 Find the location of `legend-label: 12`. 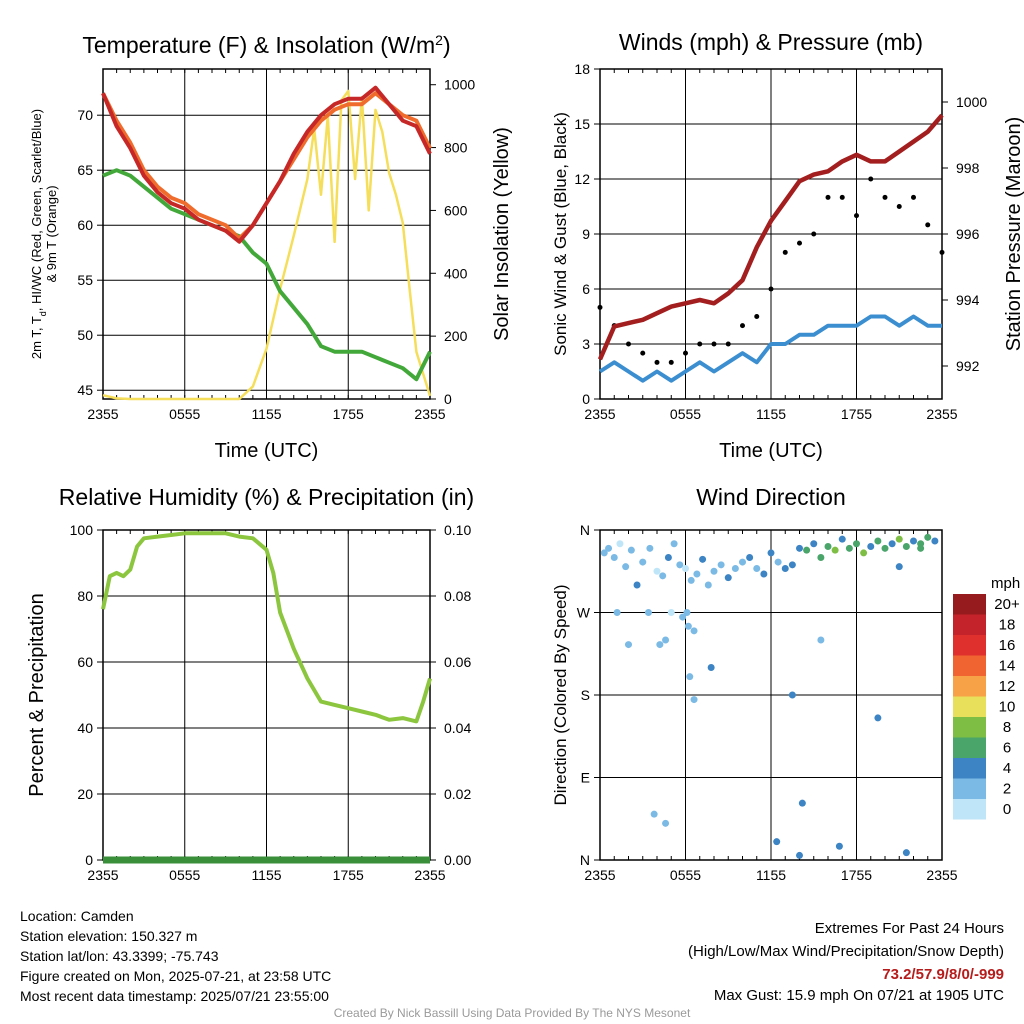

legend-label: 12 is located at coordinates (1007, 686).